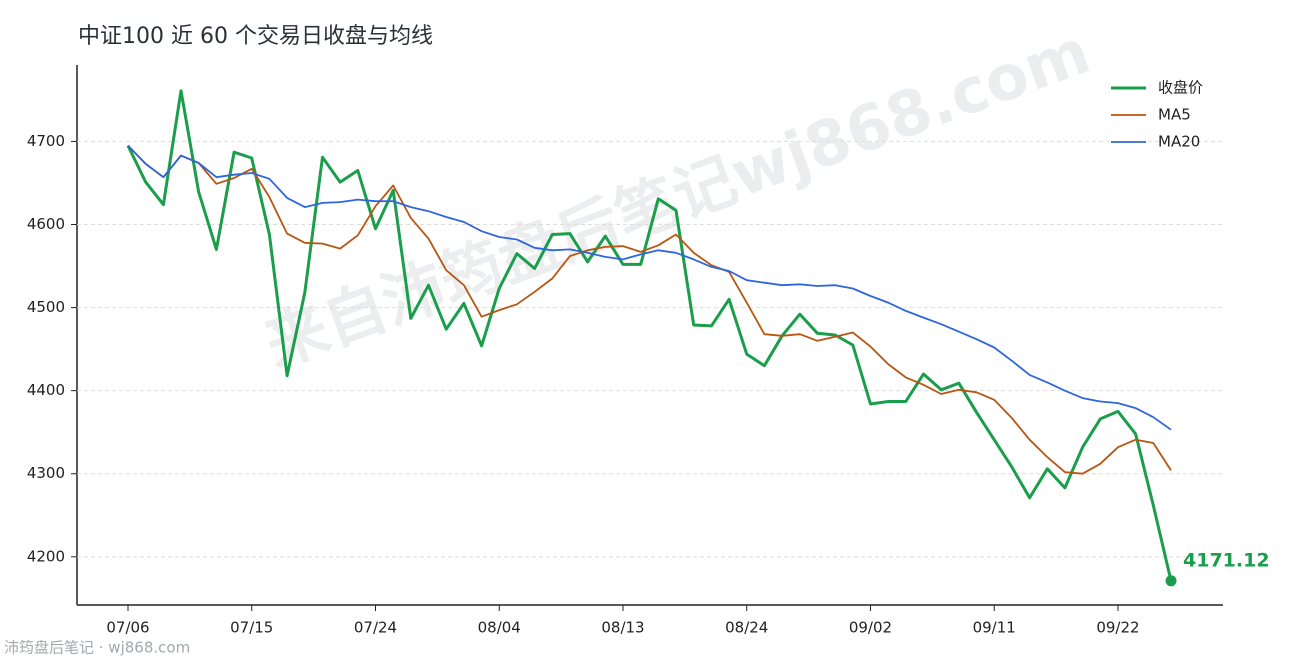 Image resolution: width=1290 pixels, height=660 pixels. What do you see at coordinates (1117, 628) in the screenshot?
I see `x-tick-label: 09/22` at bounding box center [1117, 628].